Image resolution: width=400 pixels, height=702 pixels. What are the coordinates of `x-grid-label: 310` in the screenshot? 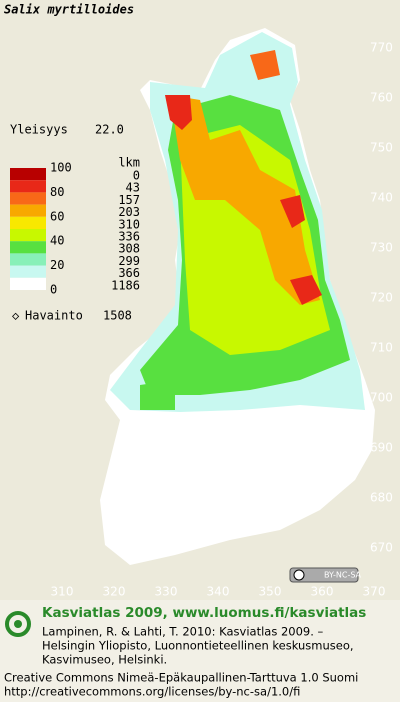 It's located at (62, 592).